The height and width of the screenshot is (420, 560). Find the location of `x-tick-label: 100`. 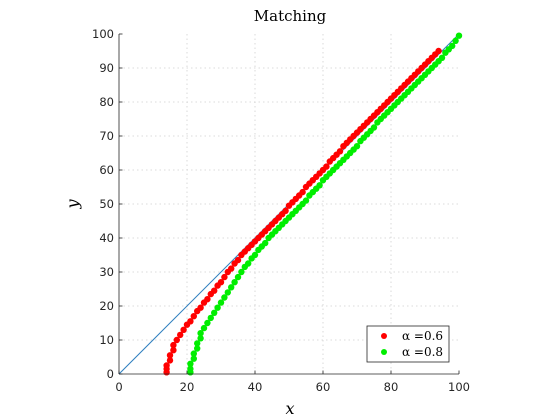

x-tick-label: 100 is located at coordinates (459, 387).